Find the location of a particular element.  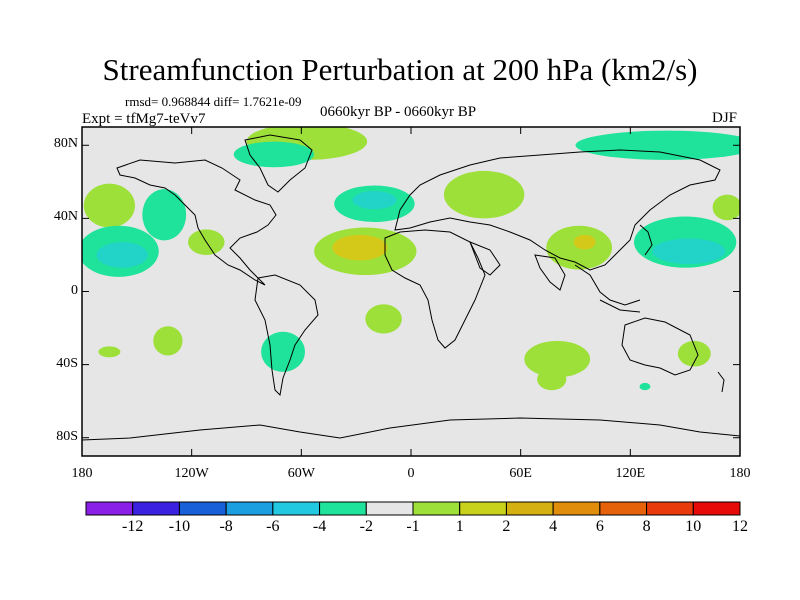

colorbar-label: -6 is located at coordinates (273, 526).